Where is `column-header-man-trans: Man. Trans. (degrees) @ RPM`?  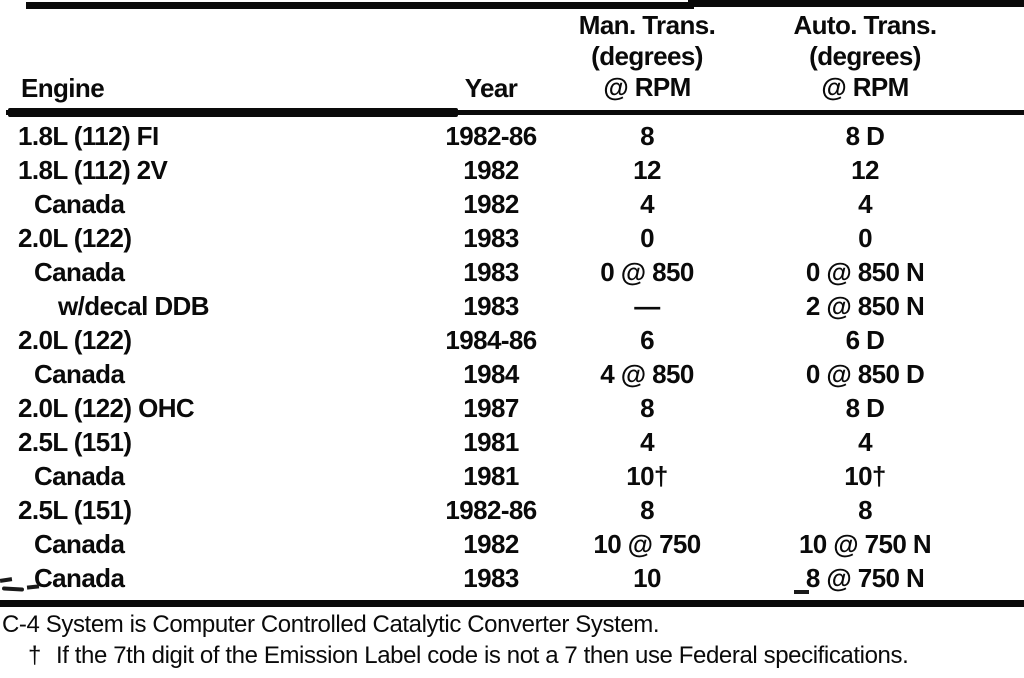
column-header-man-trans: Man. Trans. (degrees) @ RPM is located at coordinates (647, 56).